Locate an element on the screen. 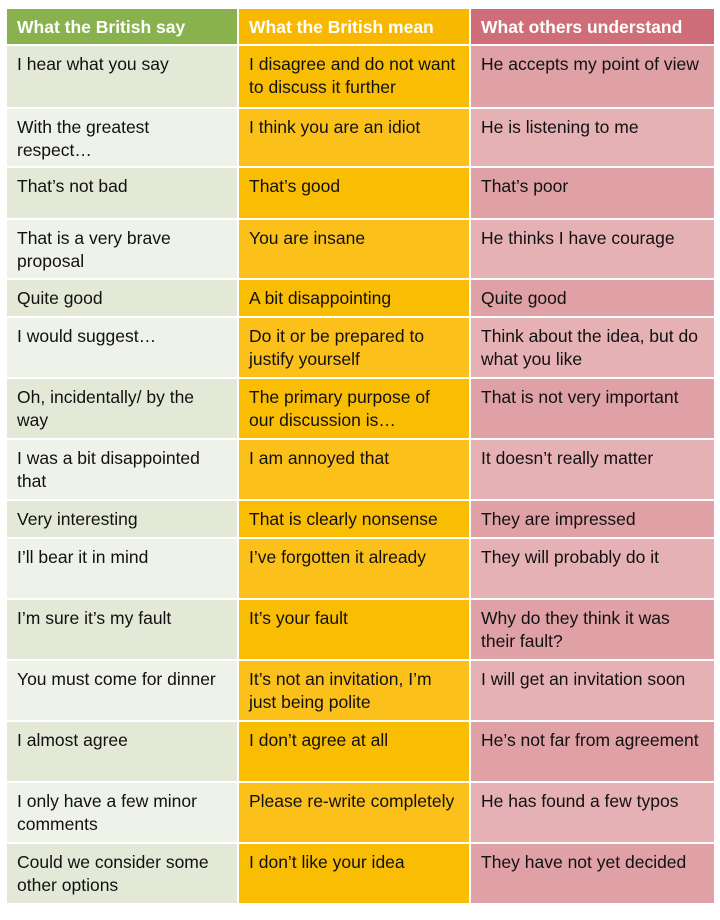  table-cell-mean: I don’t like your idea is located at coordinates (355, 874).